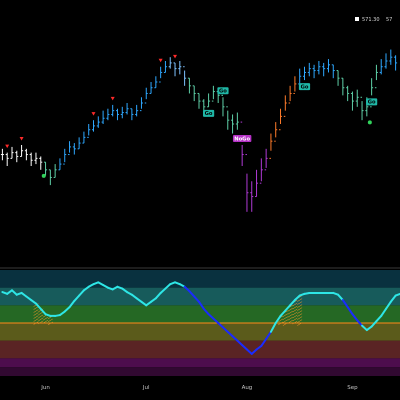 This screenshot has width=400, height=400. I want to click on badge-label: NoGo, so click(242, 139).